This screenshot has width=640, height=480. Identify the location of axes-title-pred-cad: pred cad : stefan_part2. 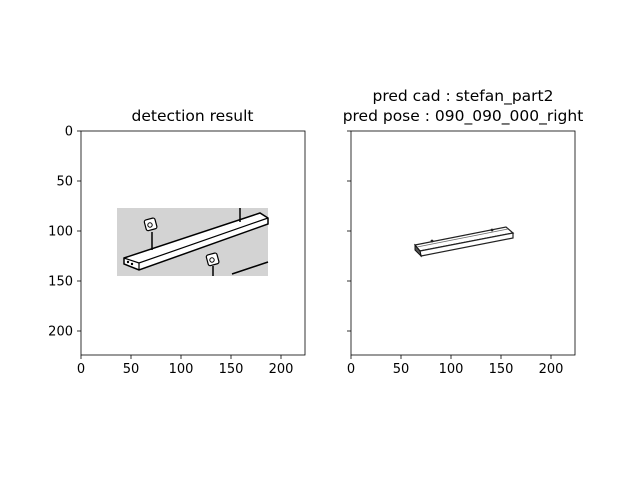
(463, 96).